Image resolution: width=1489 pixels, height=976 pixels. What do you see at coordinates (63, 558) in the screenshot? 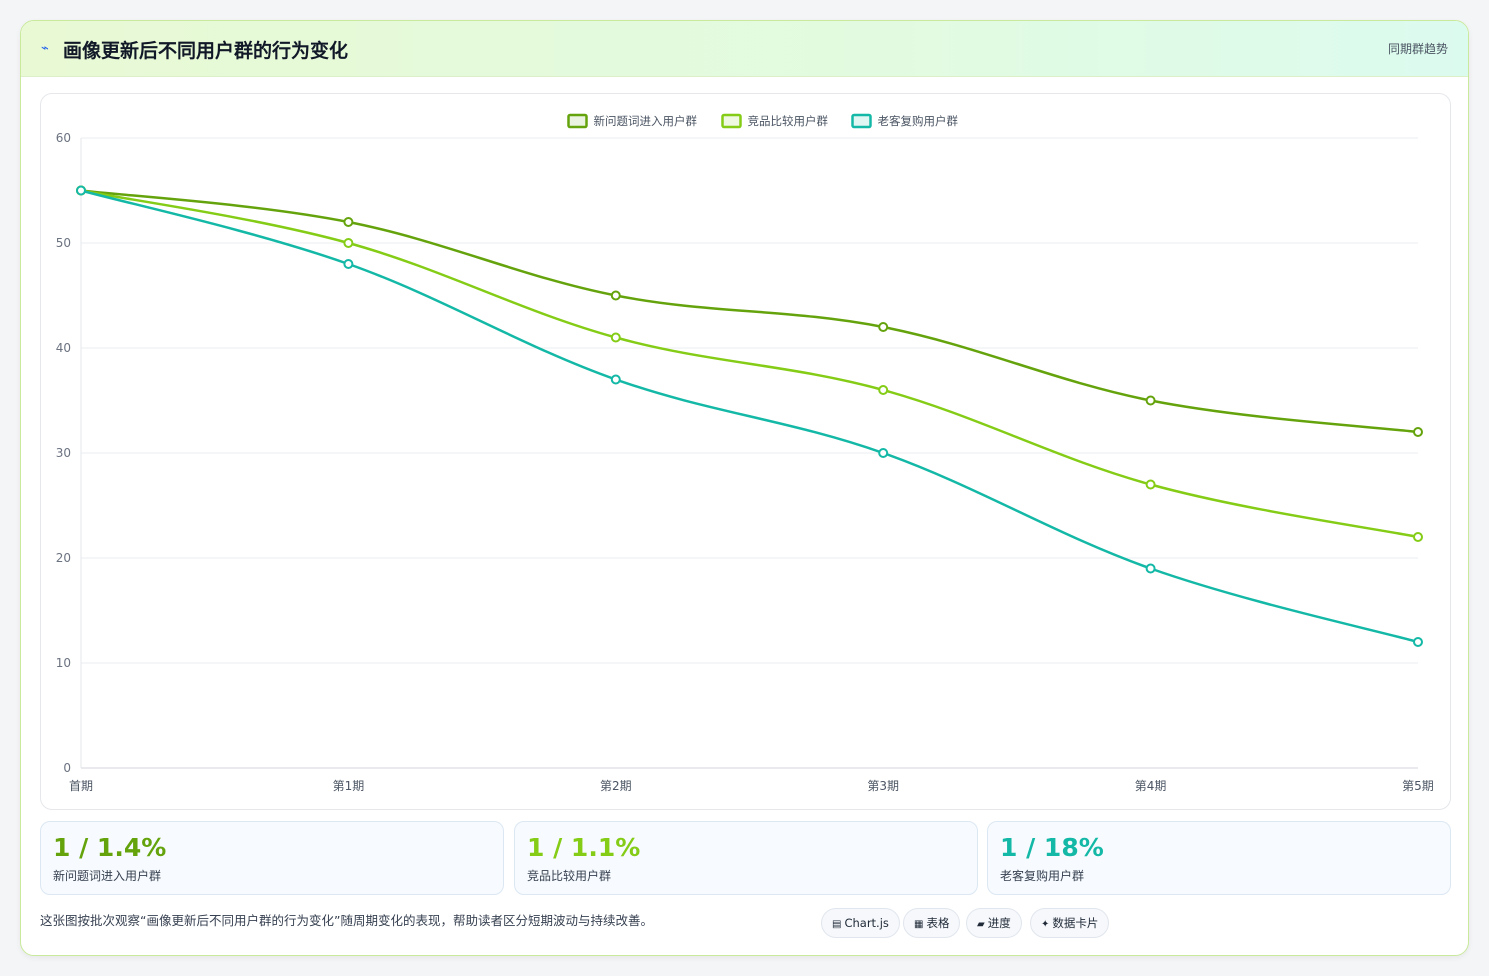
I see `y-tick-label: 20` at bounding box center [63, 558].